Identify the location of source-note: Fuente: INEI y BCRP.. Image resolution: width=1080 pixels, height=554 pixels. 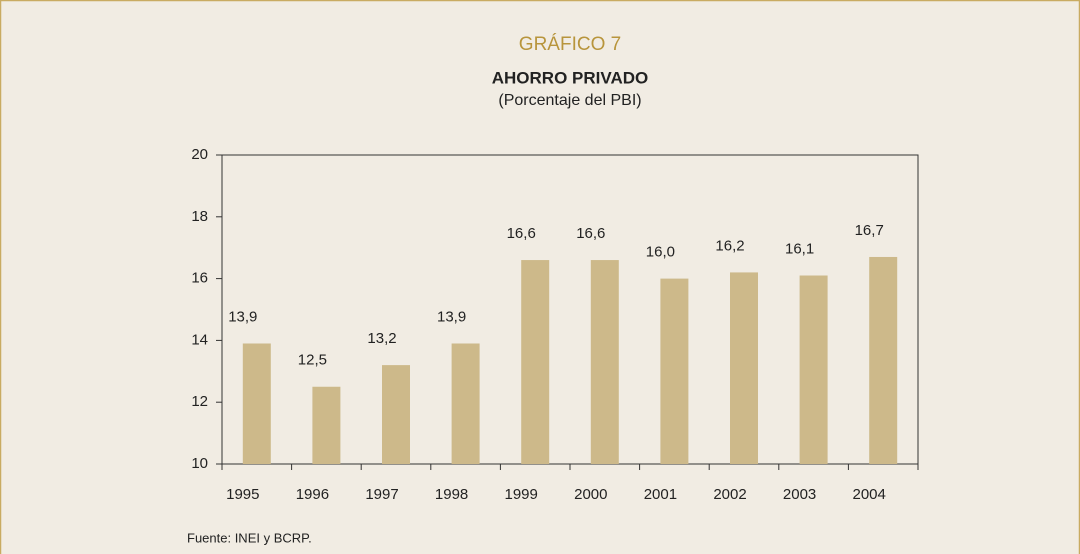
(249, 537).